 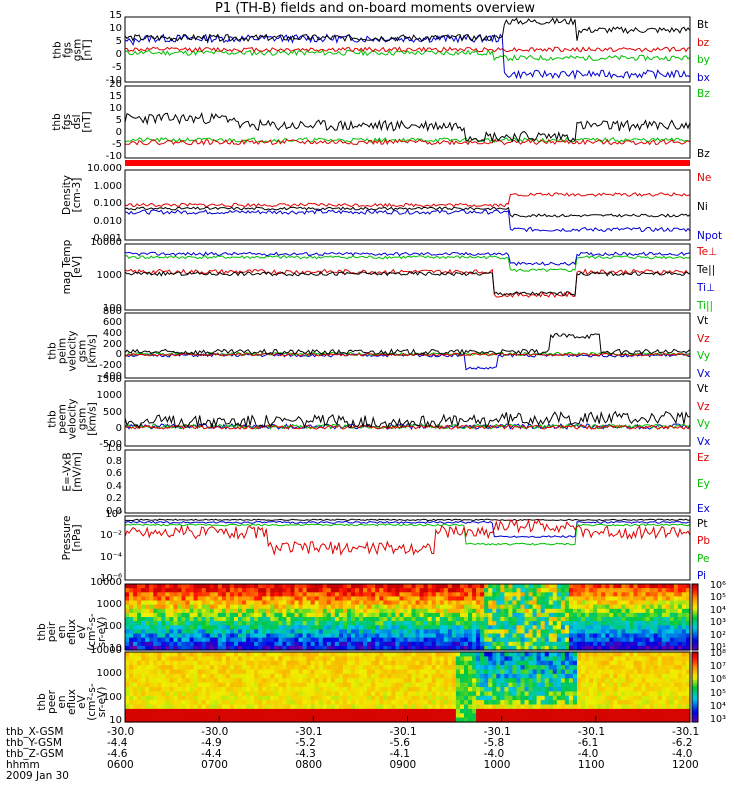 What do you see at coordinates (34, 743) in the screenshot?
I see `footer-label: thb_Y-GSM` at bounding box center [34, 743].